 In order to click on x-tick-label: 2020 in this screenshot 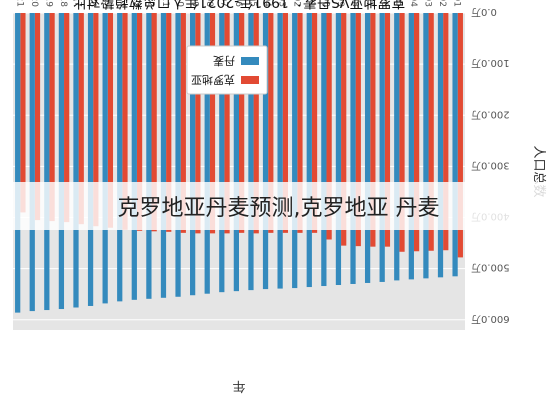, I will do `click(34, 3)`.